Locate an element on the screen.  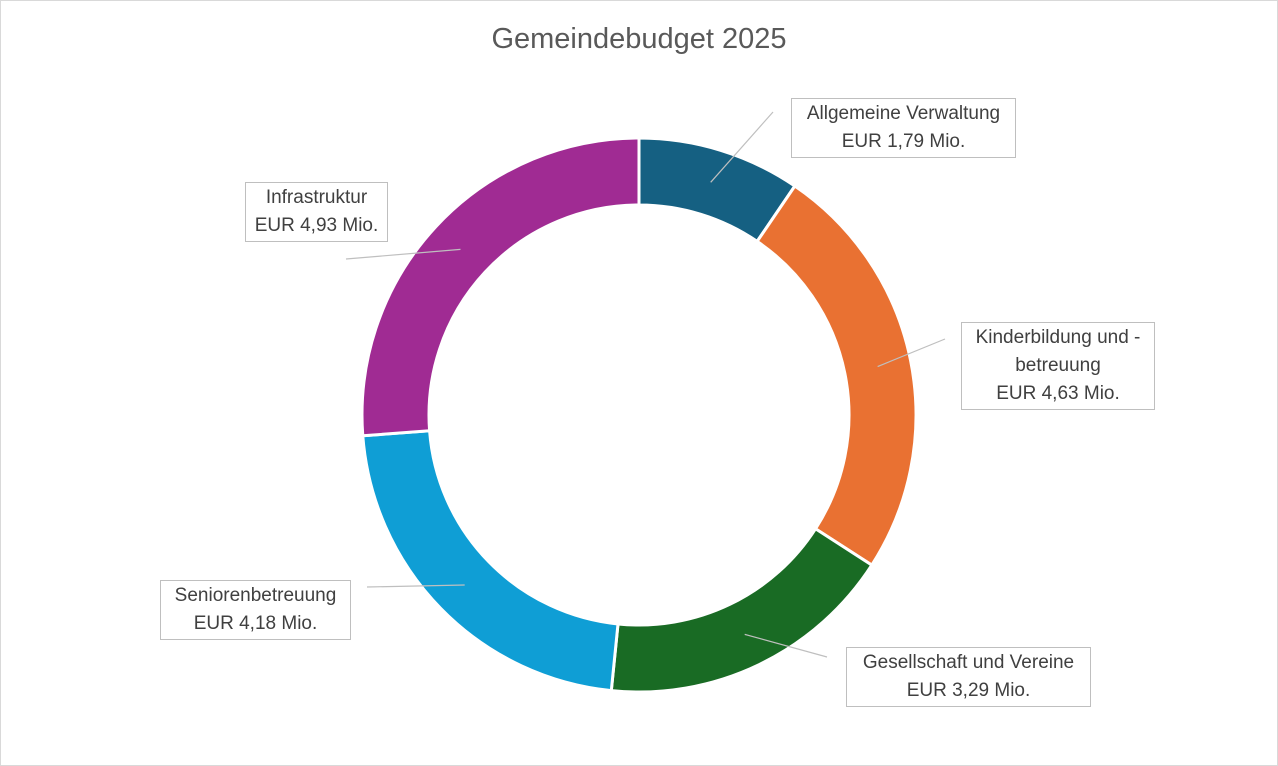
data-label-value: EUR 1,79 Mio. is located at coordinates (903, 141).